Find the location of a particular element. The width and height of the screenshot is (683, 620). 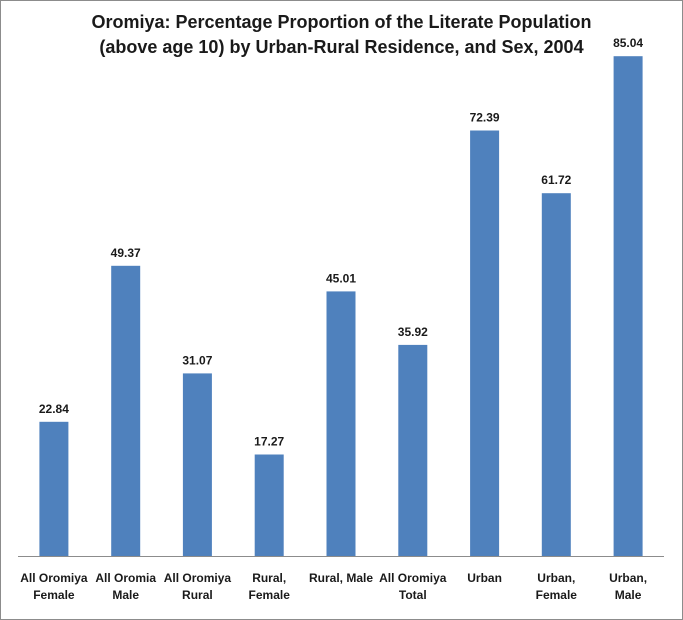

category-label-5-line-1: Total is located at coordinates (413, 595).